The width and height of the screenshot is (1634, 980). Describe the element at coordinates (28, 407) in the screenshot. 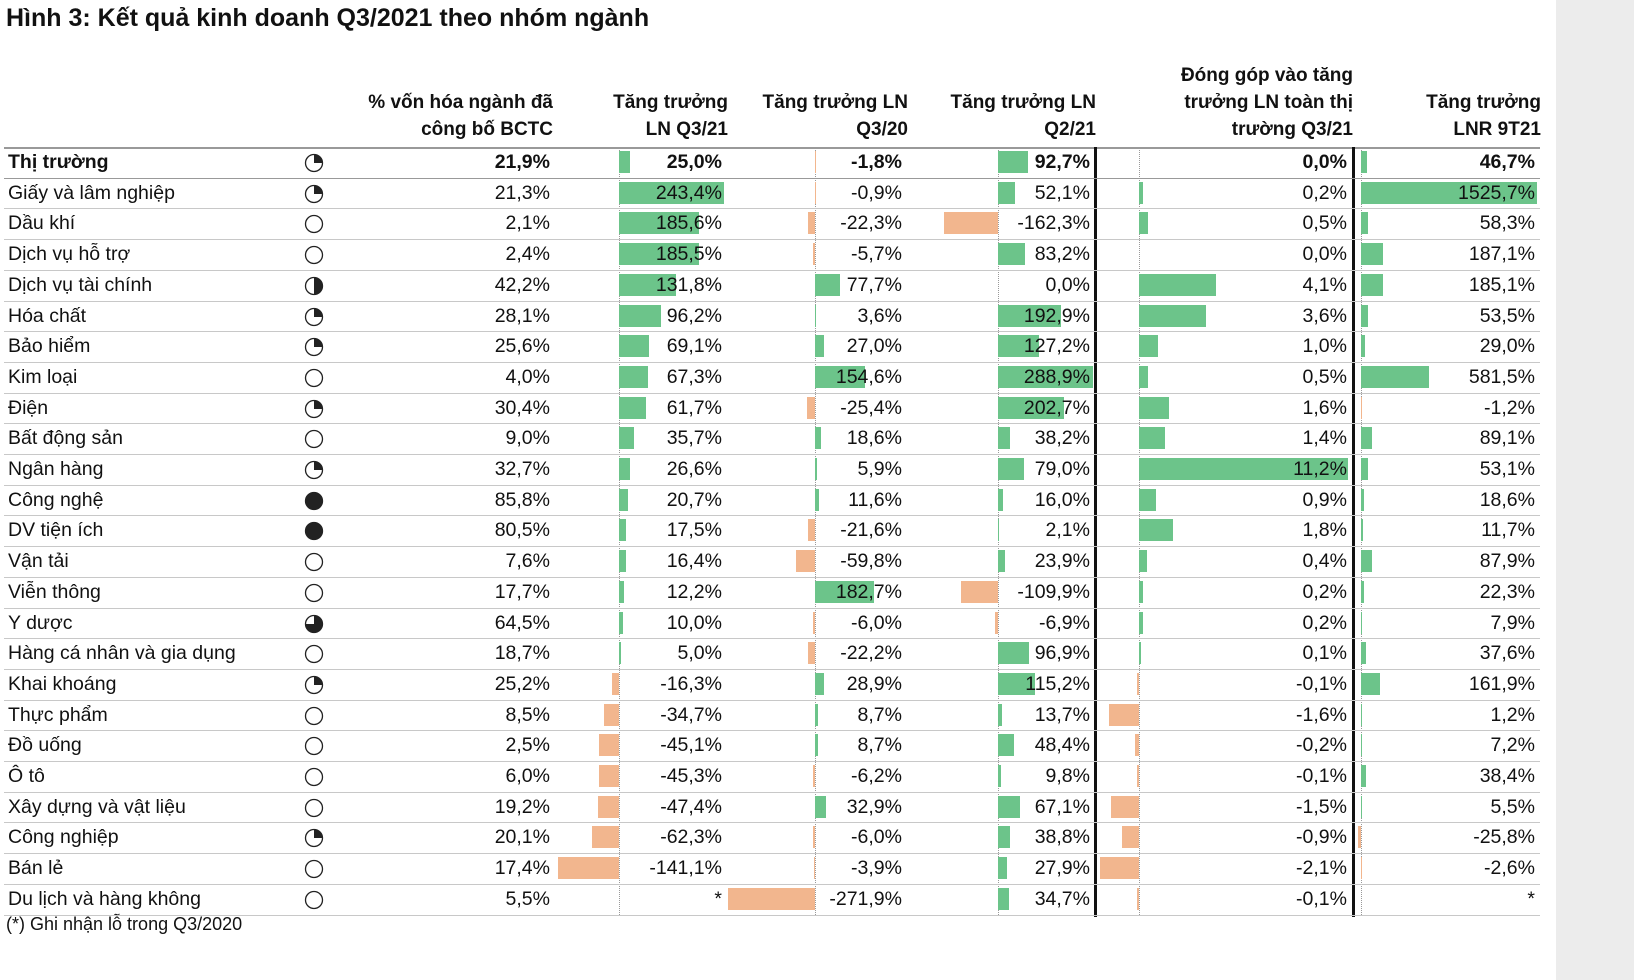

I see `row-label: Điện` at that location.